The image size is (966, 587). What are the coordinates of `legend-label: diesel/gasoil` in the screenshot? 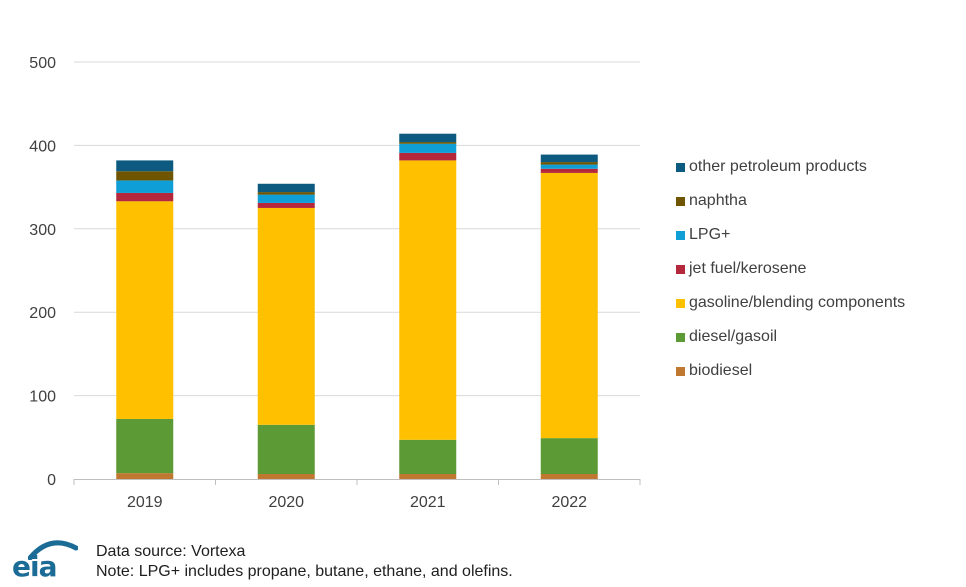 It's located at (733, 336).